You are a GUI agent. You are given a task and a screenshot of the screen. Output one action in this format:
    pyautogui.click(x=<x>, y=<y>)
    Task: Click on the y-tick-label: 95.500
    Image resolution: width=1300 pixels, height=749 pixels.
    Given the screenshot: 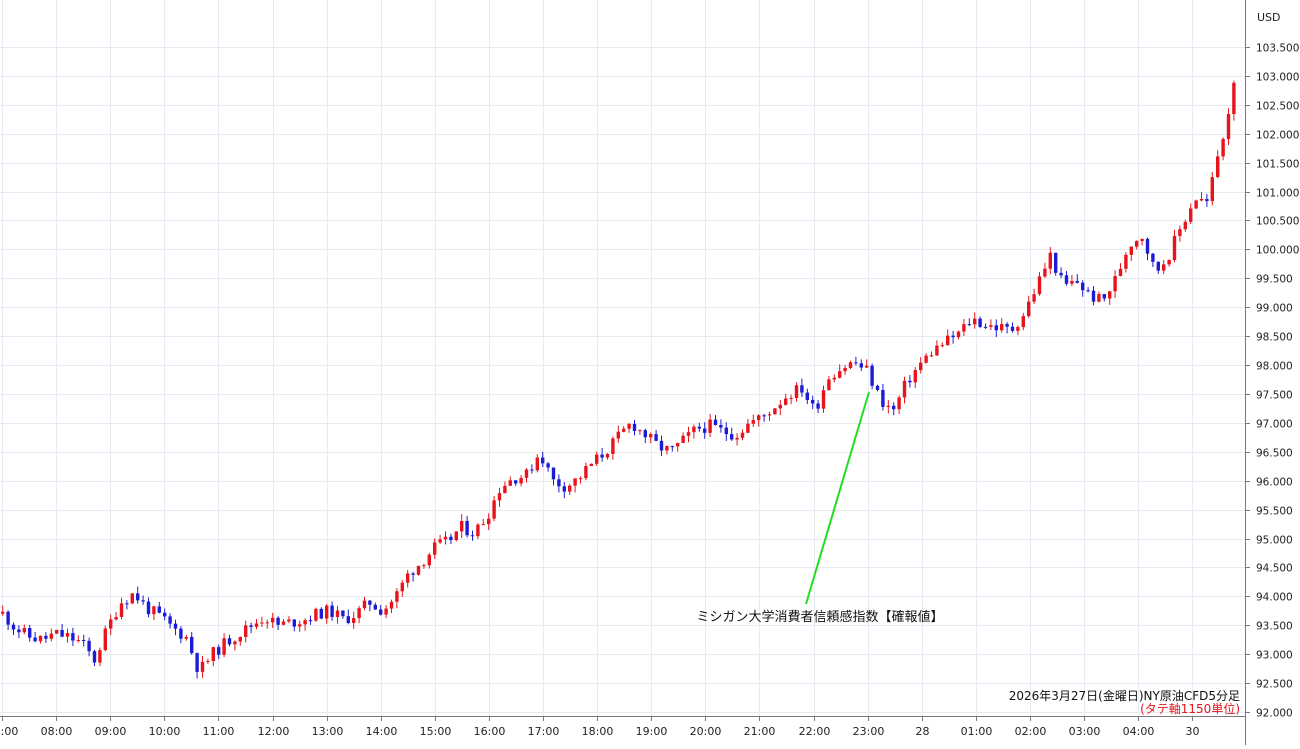 What is the action you would take?
    pyautogui.click(x=1274, y=512)
    